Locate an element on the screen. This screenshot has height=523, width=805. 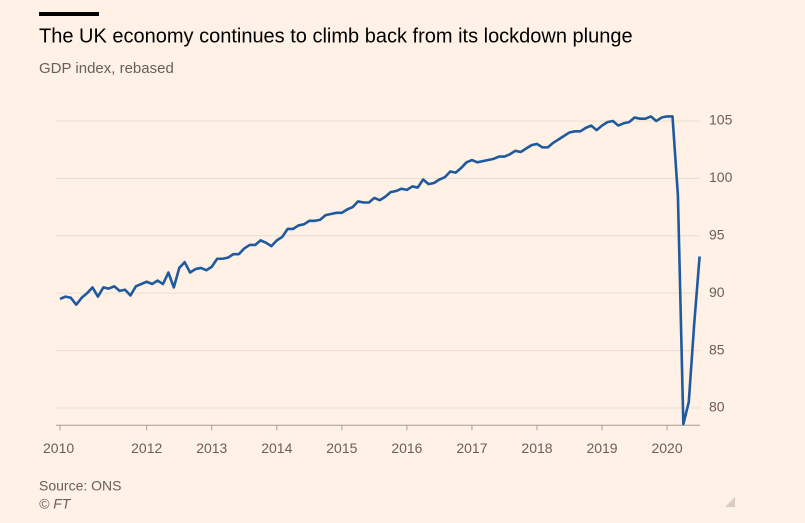
y-tick-label: 85 is located at coordinates (717, 349).